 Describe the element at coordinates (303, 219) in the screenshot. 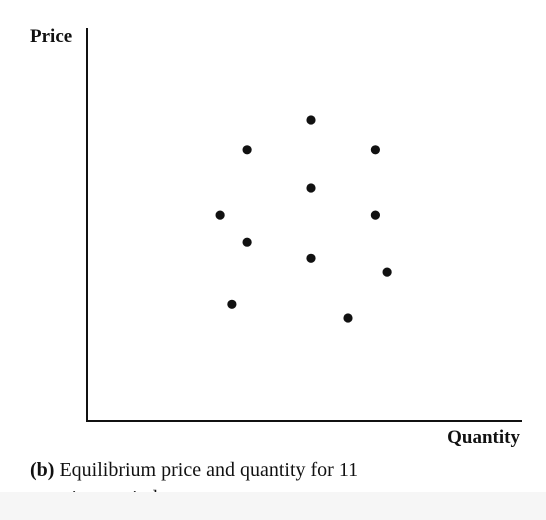

I see `data-points` at that location.